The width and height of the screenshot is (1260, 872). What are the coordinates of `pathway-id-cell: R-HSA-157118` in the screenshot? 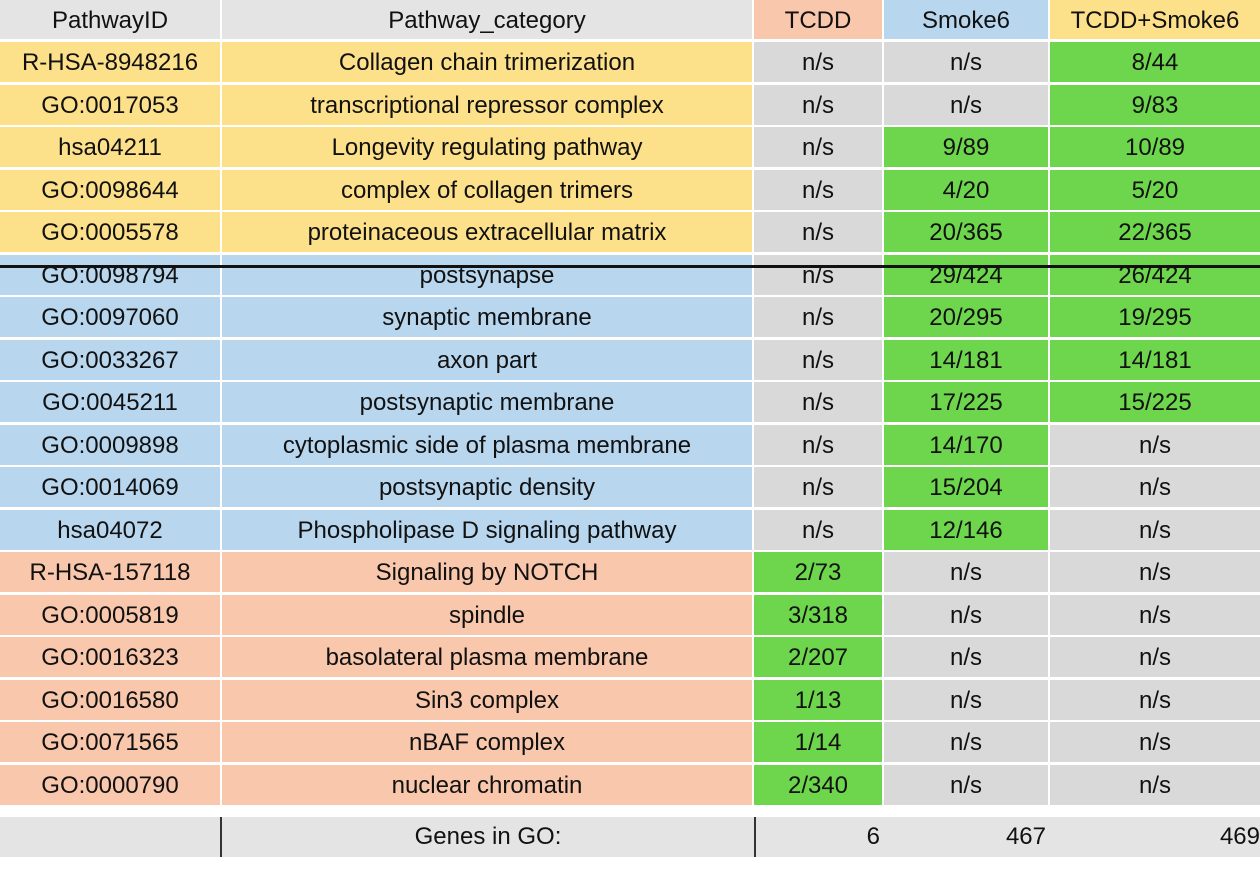 It's located at (111, 572).